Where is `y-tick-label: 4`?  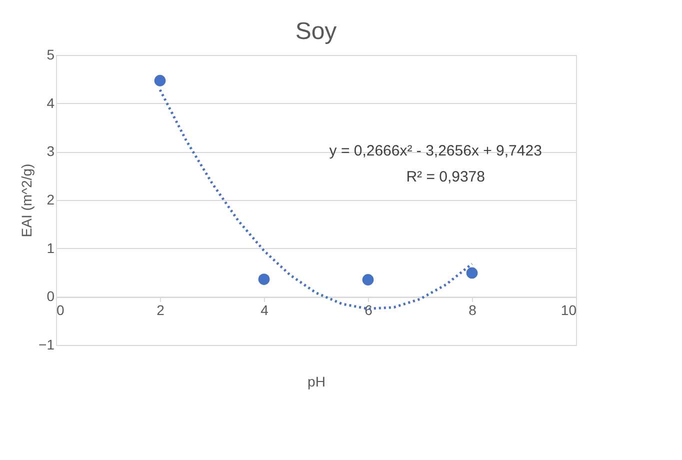 y-tick-label: 4 is located at coordinates (50, 102).